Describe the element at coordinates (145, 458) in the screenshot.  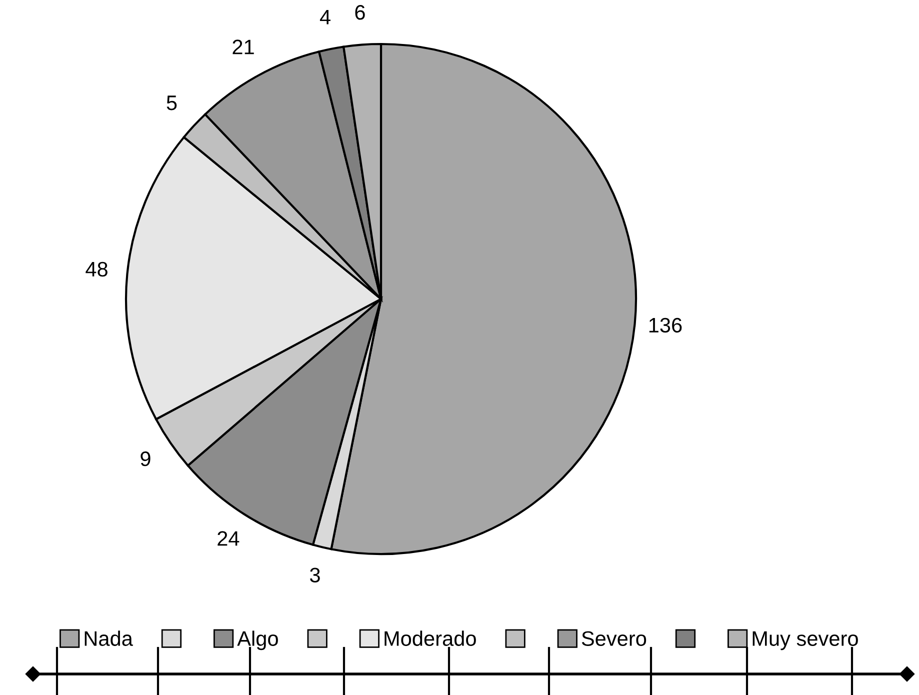
I see `data-label: 9` at that location.